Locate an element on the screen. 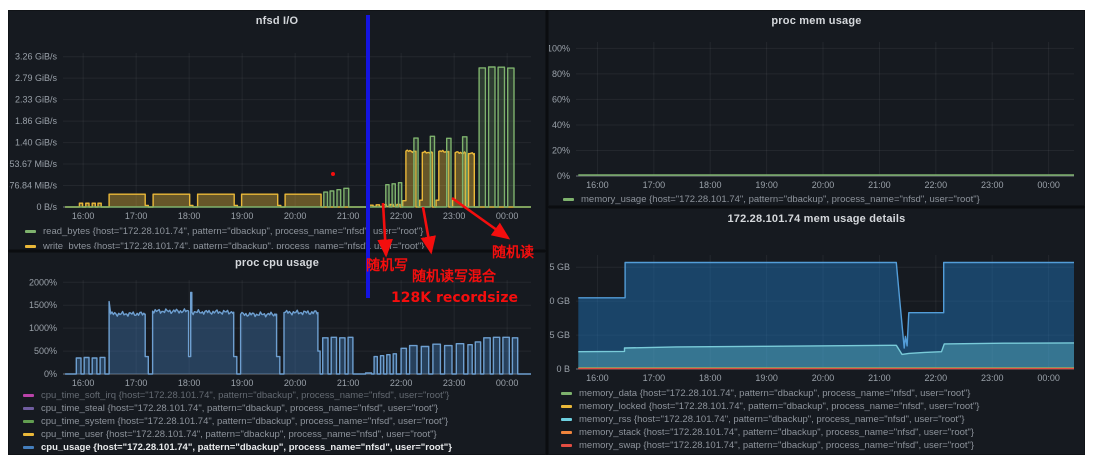 This screenshot has width=1100, height=460. svg-text: 953.67 MiB/s is located at coordinates (33, 164).